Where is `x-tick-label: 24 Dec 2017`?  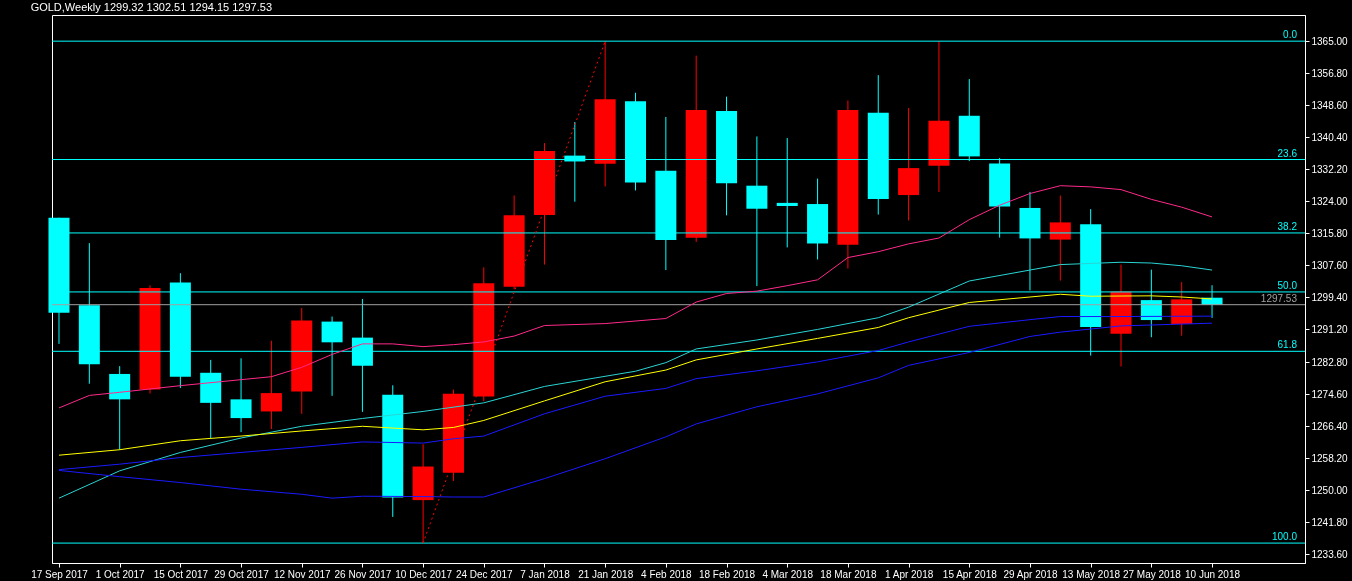 x-tick-label: 24 Dec 2017 is located at coordinates (484, 574).